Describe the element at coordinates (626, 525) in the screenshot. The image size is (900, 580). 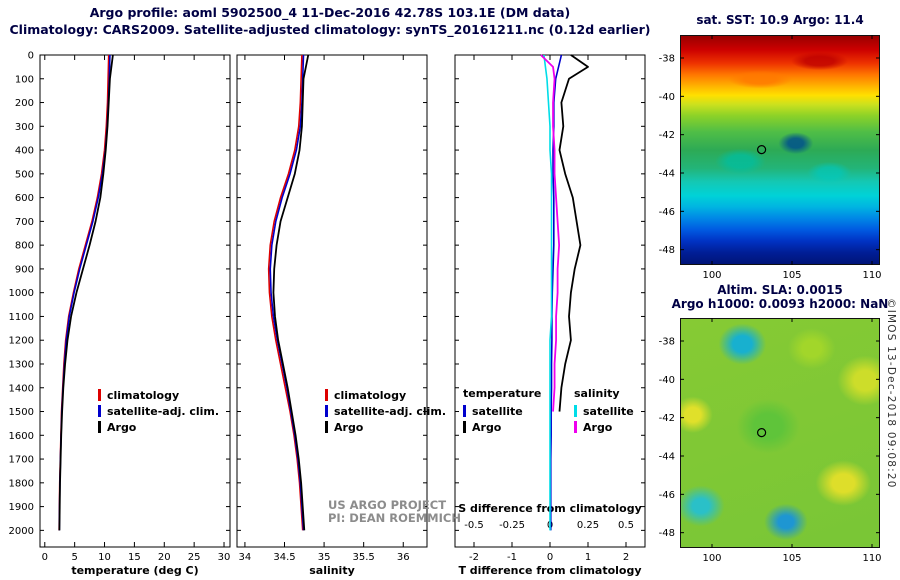
I see `s-axis-tick-label: 0.5` at that location.